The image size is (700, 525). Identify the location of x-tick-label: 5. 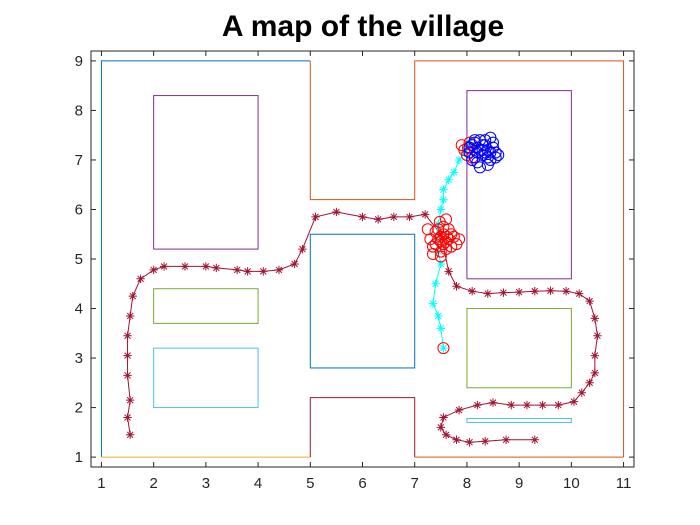
(310, 483).